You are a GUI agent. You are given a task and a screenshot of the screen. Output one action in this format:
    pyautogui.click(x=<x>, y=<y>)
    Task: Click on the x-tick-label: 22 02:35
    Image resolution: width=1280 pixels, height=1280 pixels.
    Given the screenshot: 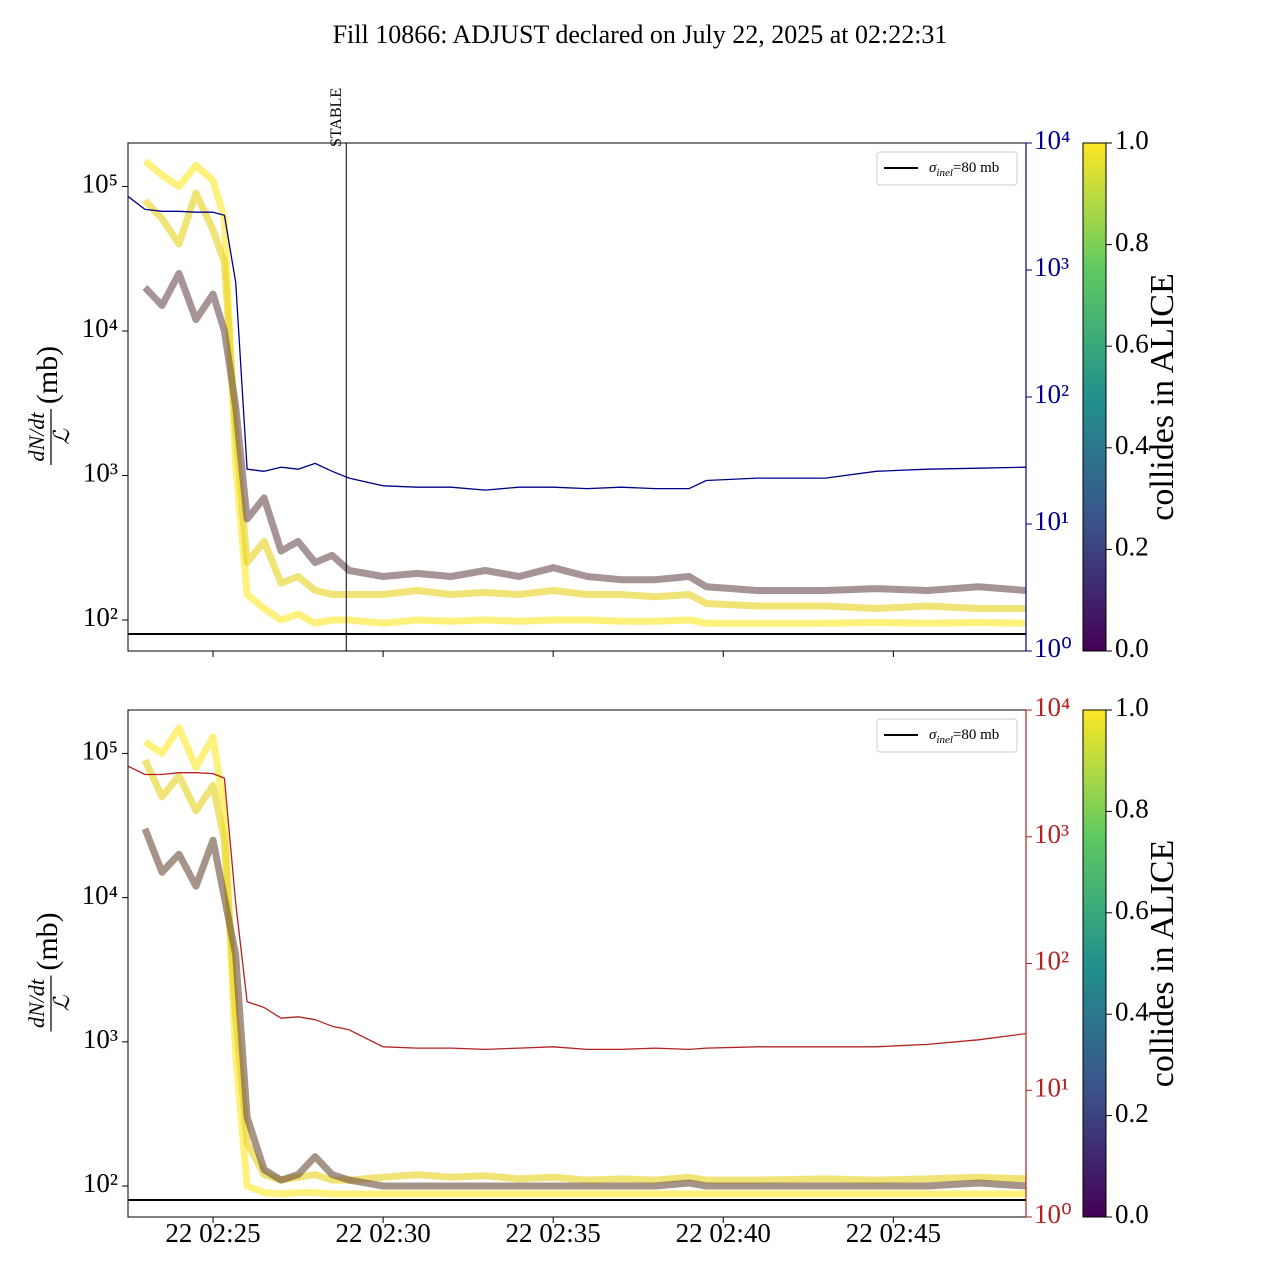 What is the action you would take?
    pyautogui.click(x=553, y=1233)
    